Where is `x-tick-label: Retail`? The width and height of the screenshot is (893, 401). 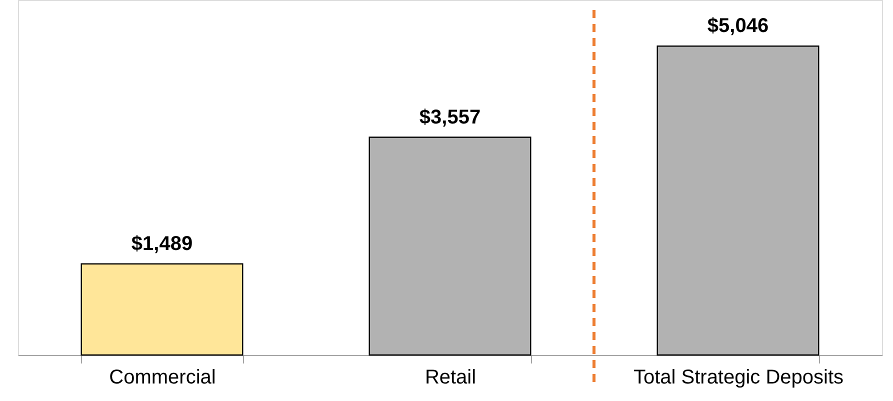 x-tick-label: Retail is located at coordinates (450, 377).